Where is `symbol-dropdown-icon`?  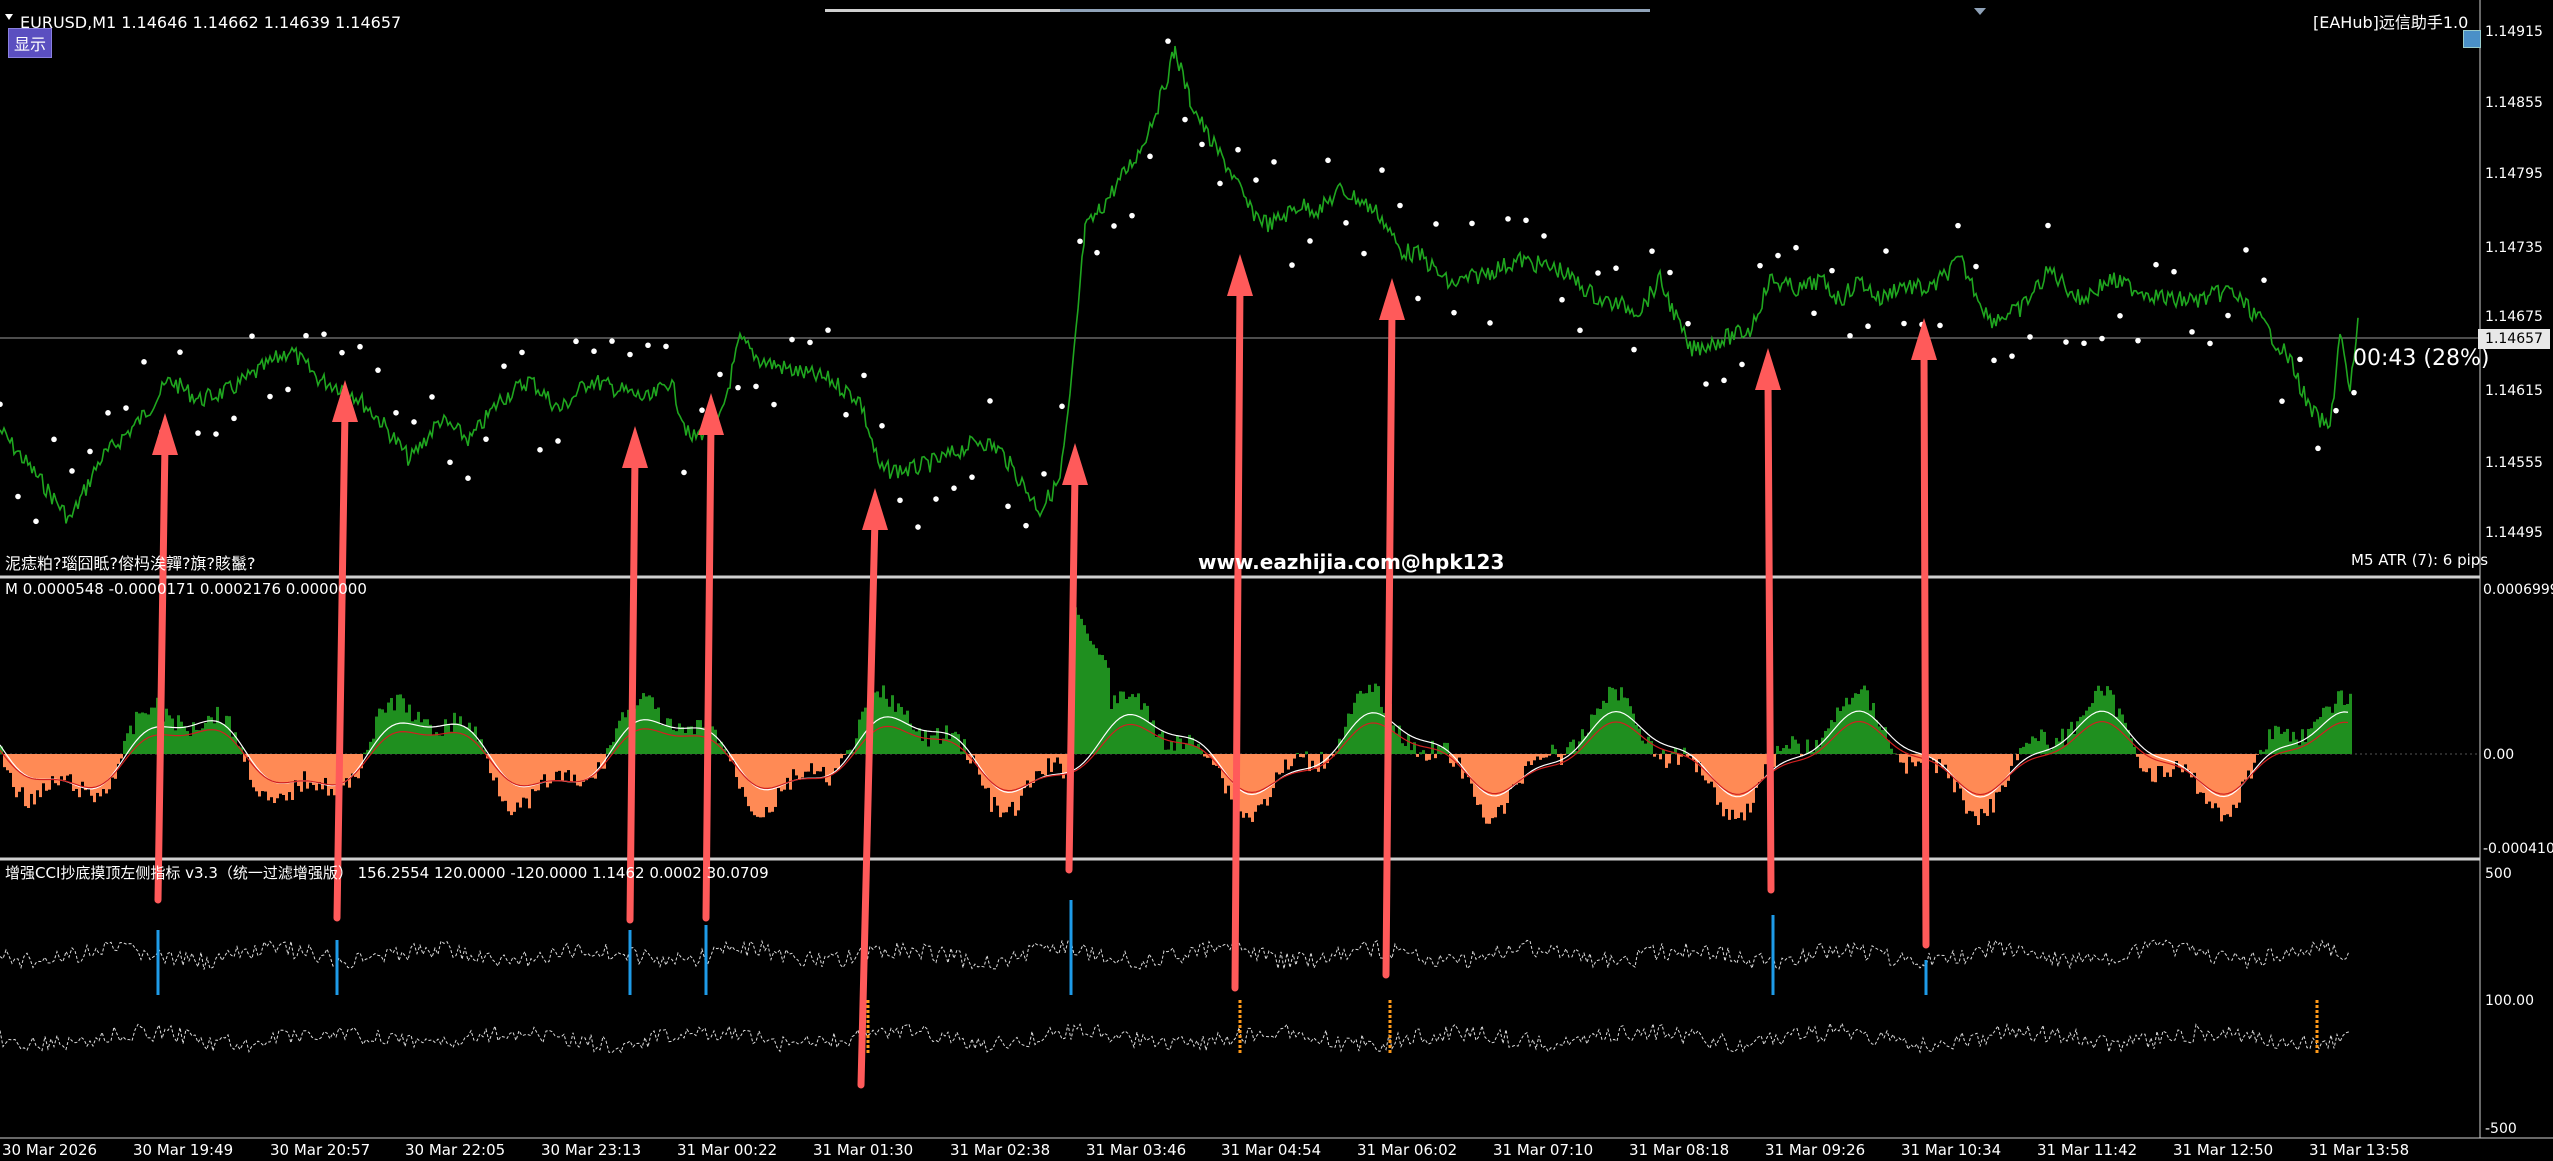
symbol-dropdown-icon is located at coordinates (9, 17).